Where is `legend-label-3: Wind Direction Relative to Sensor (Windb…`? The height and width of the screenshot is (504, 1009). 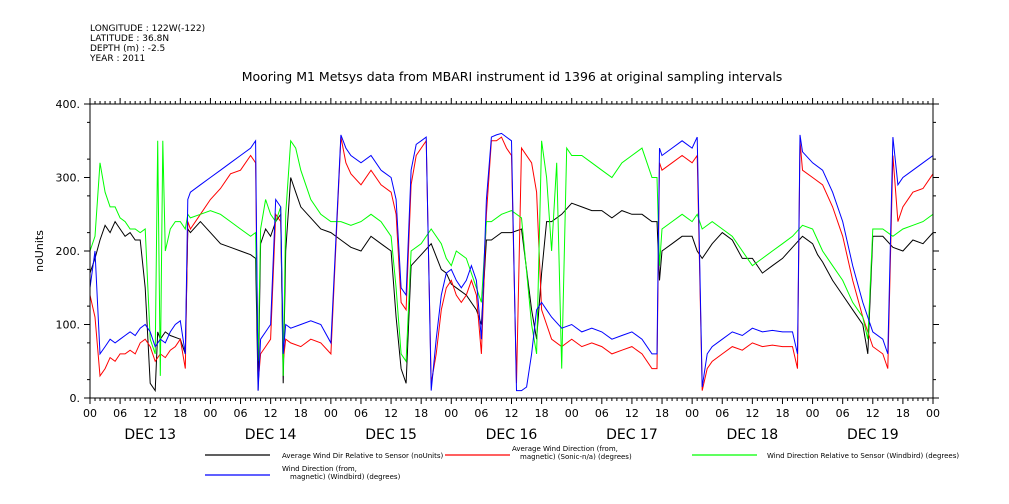
legend-label-3: Wind Direction Relative to Sensor (Windb… is located at coordinates (863, 456).